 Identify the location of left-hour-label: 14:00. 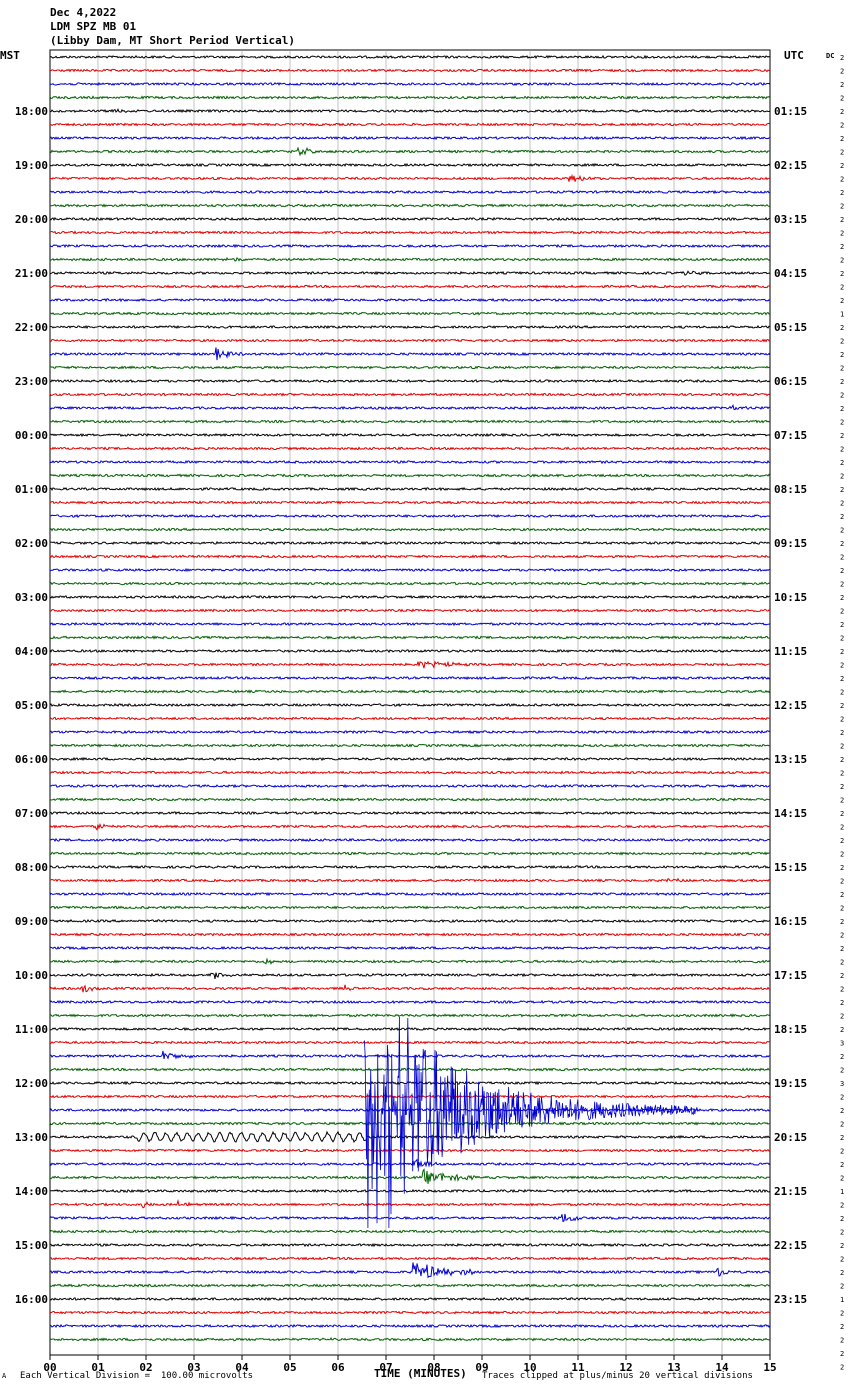
(31, 1191).